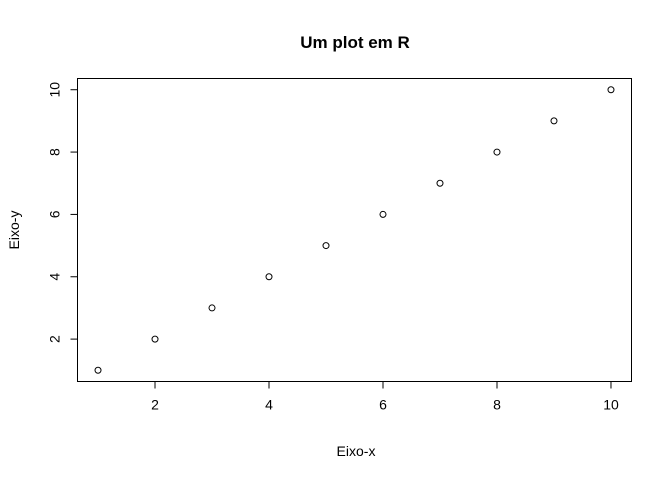  I want to click on y-tick-label: 2, so click(55, 339).